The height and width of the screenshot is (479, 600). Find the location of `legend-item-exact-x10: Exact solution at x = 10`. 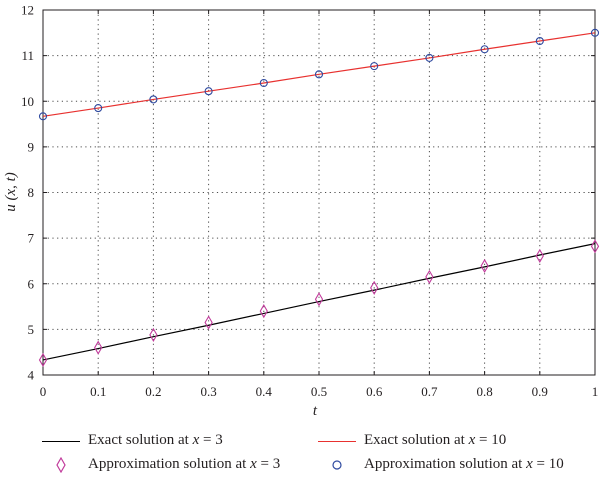

legend-item-exact-x10: Exact solution at x = 10 is located at coordinates (412, 440).